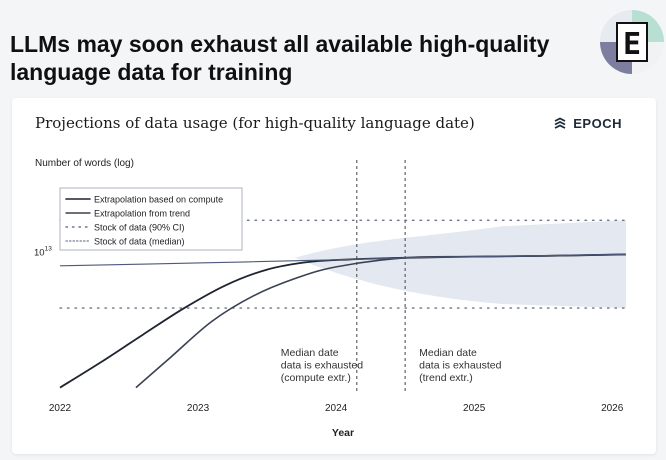 The image size is (666, 460). I want to click on epoch-brand: EPOCH, so click(587, 123).